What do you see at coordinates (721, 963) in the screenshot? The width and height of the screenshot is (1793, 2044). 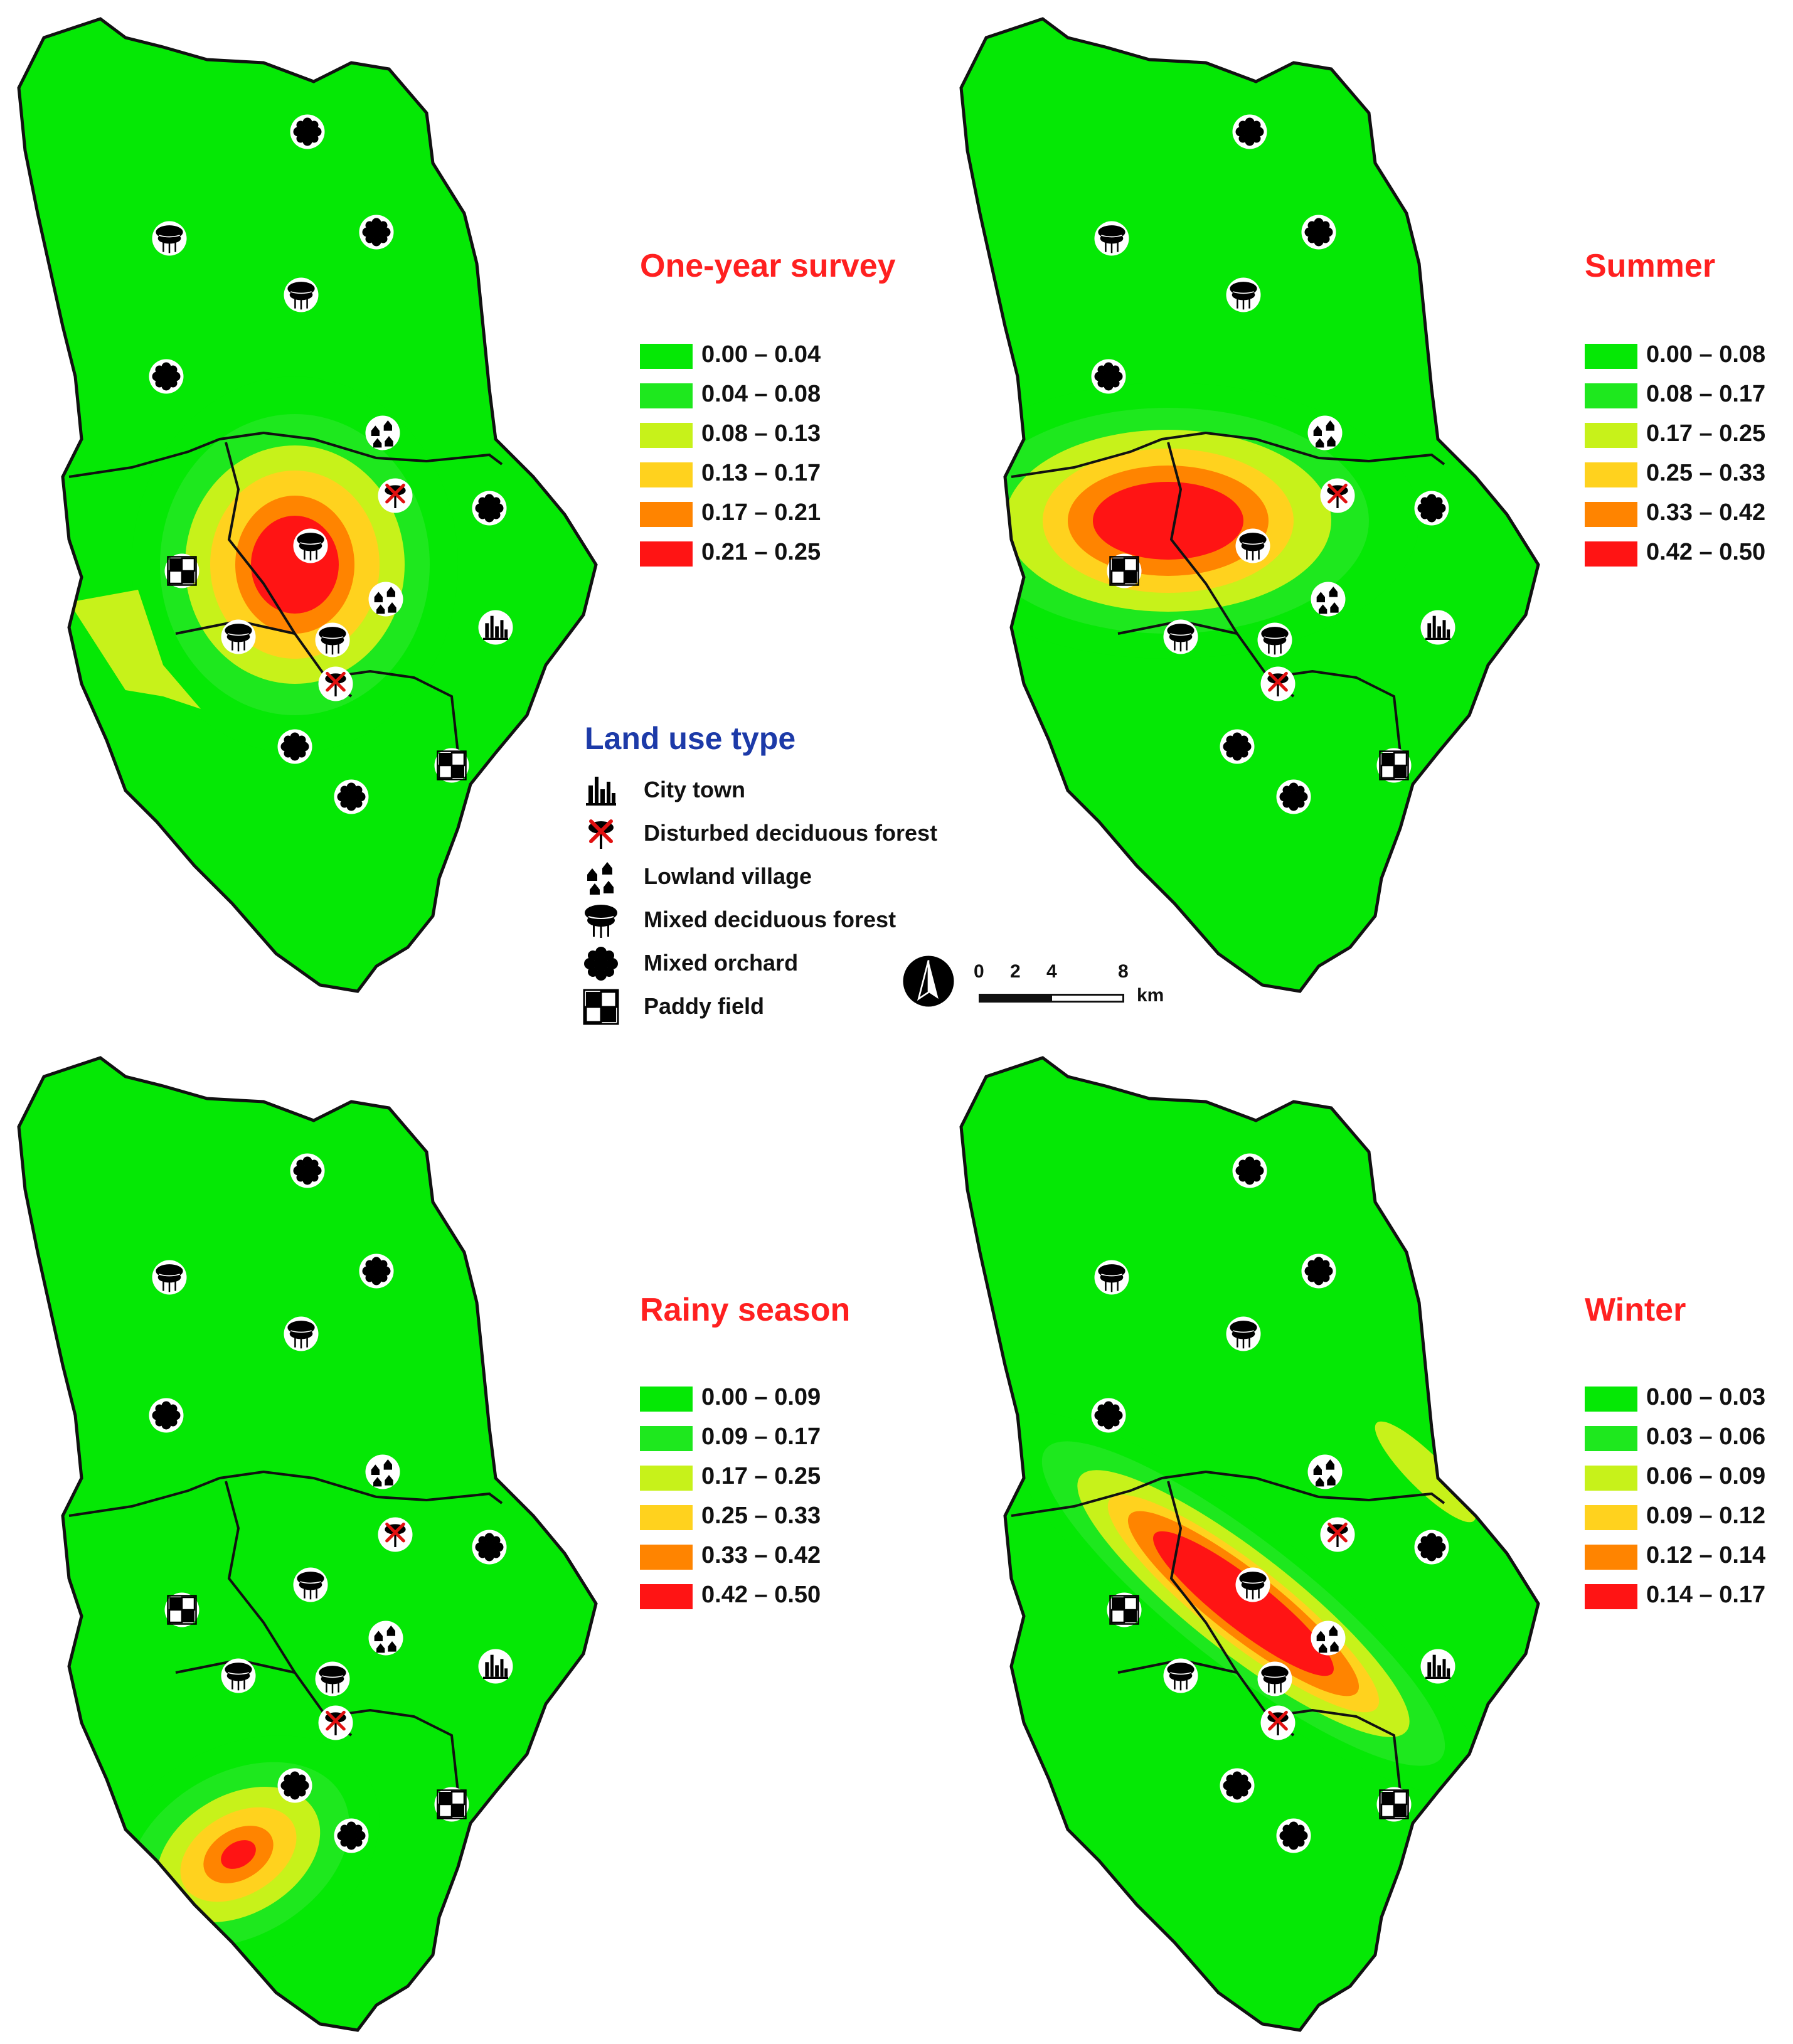 I see `land-use-label: Mixed orchard` at bounding box center [721, 963].